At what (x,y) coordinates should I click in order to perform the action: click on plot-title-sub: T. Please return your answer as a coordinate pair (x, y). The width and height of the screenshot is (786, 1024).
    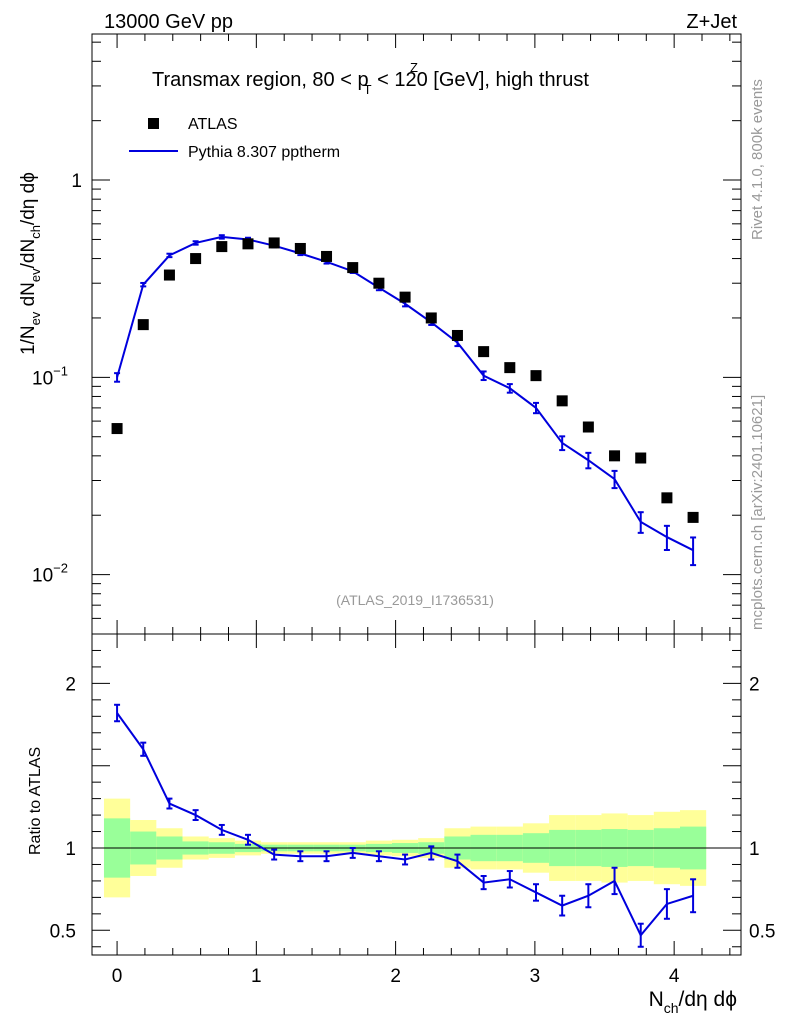
    Looking at the image, I should click on (368, 89).